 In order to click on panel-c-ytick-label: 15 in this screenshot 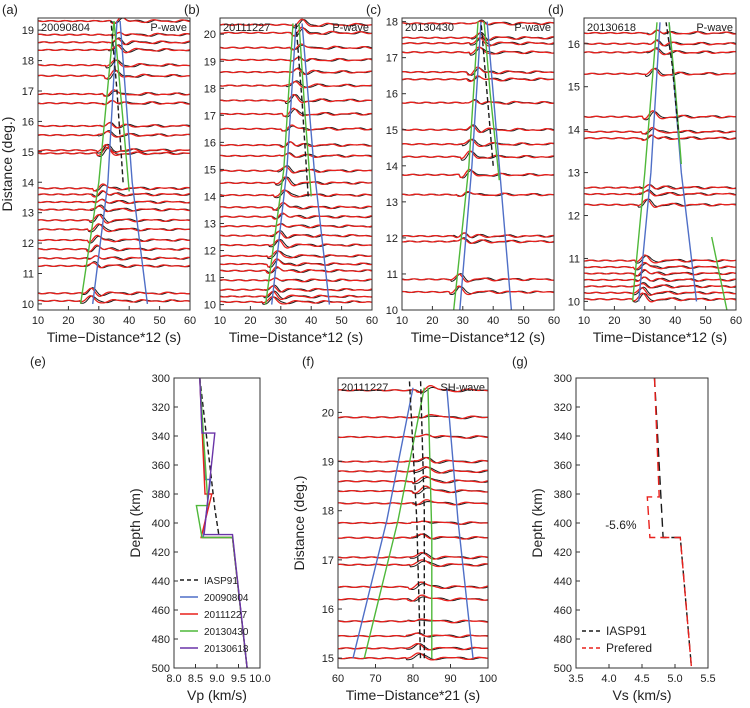, I will do `click(392, 131)`.